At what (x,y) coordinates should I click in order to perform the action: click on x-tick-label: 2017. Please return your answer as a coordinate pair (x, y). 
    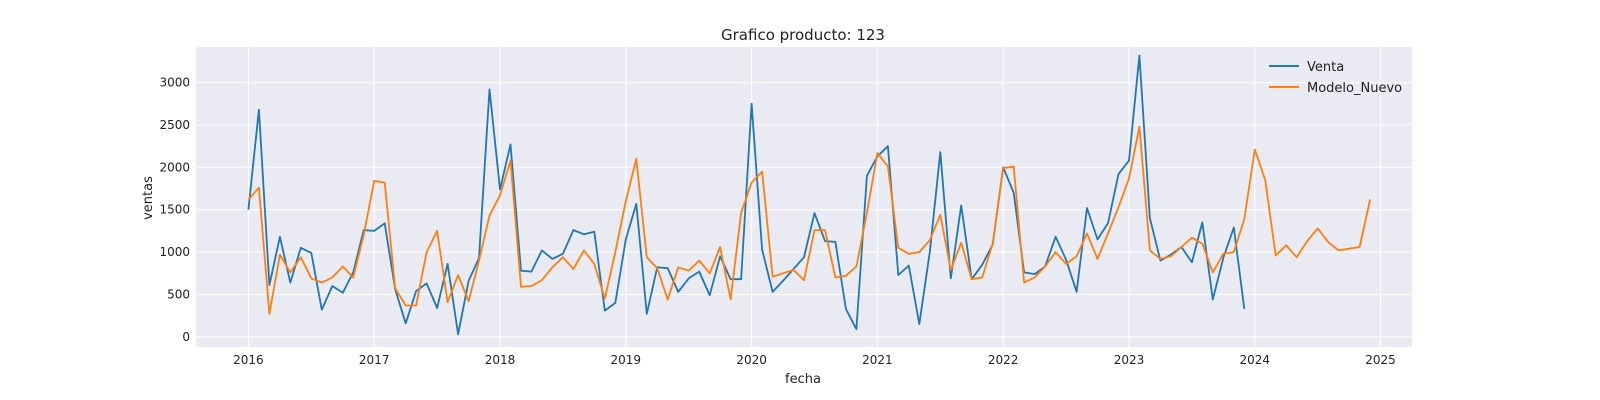
    Looking at the image, I should click on (374, 360).